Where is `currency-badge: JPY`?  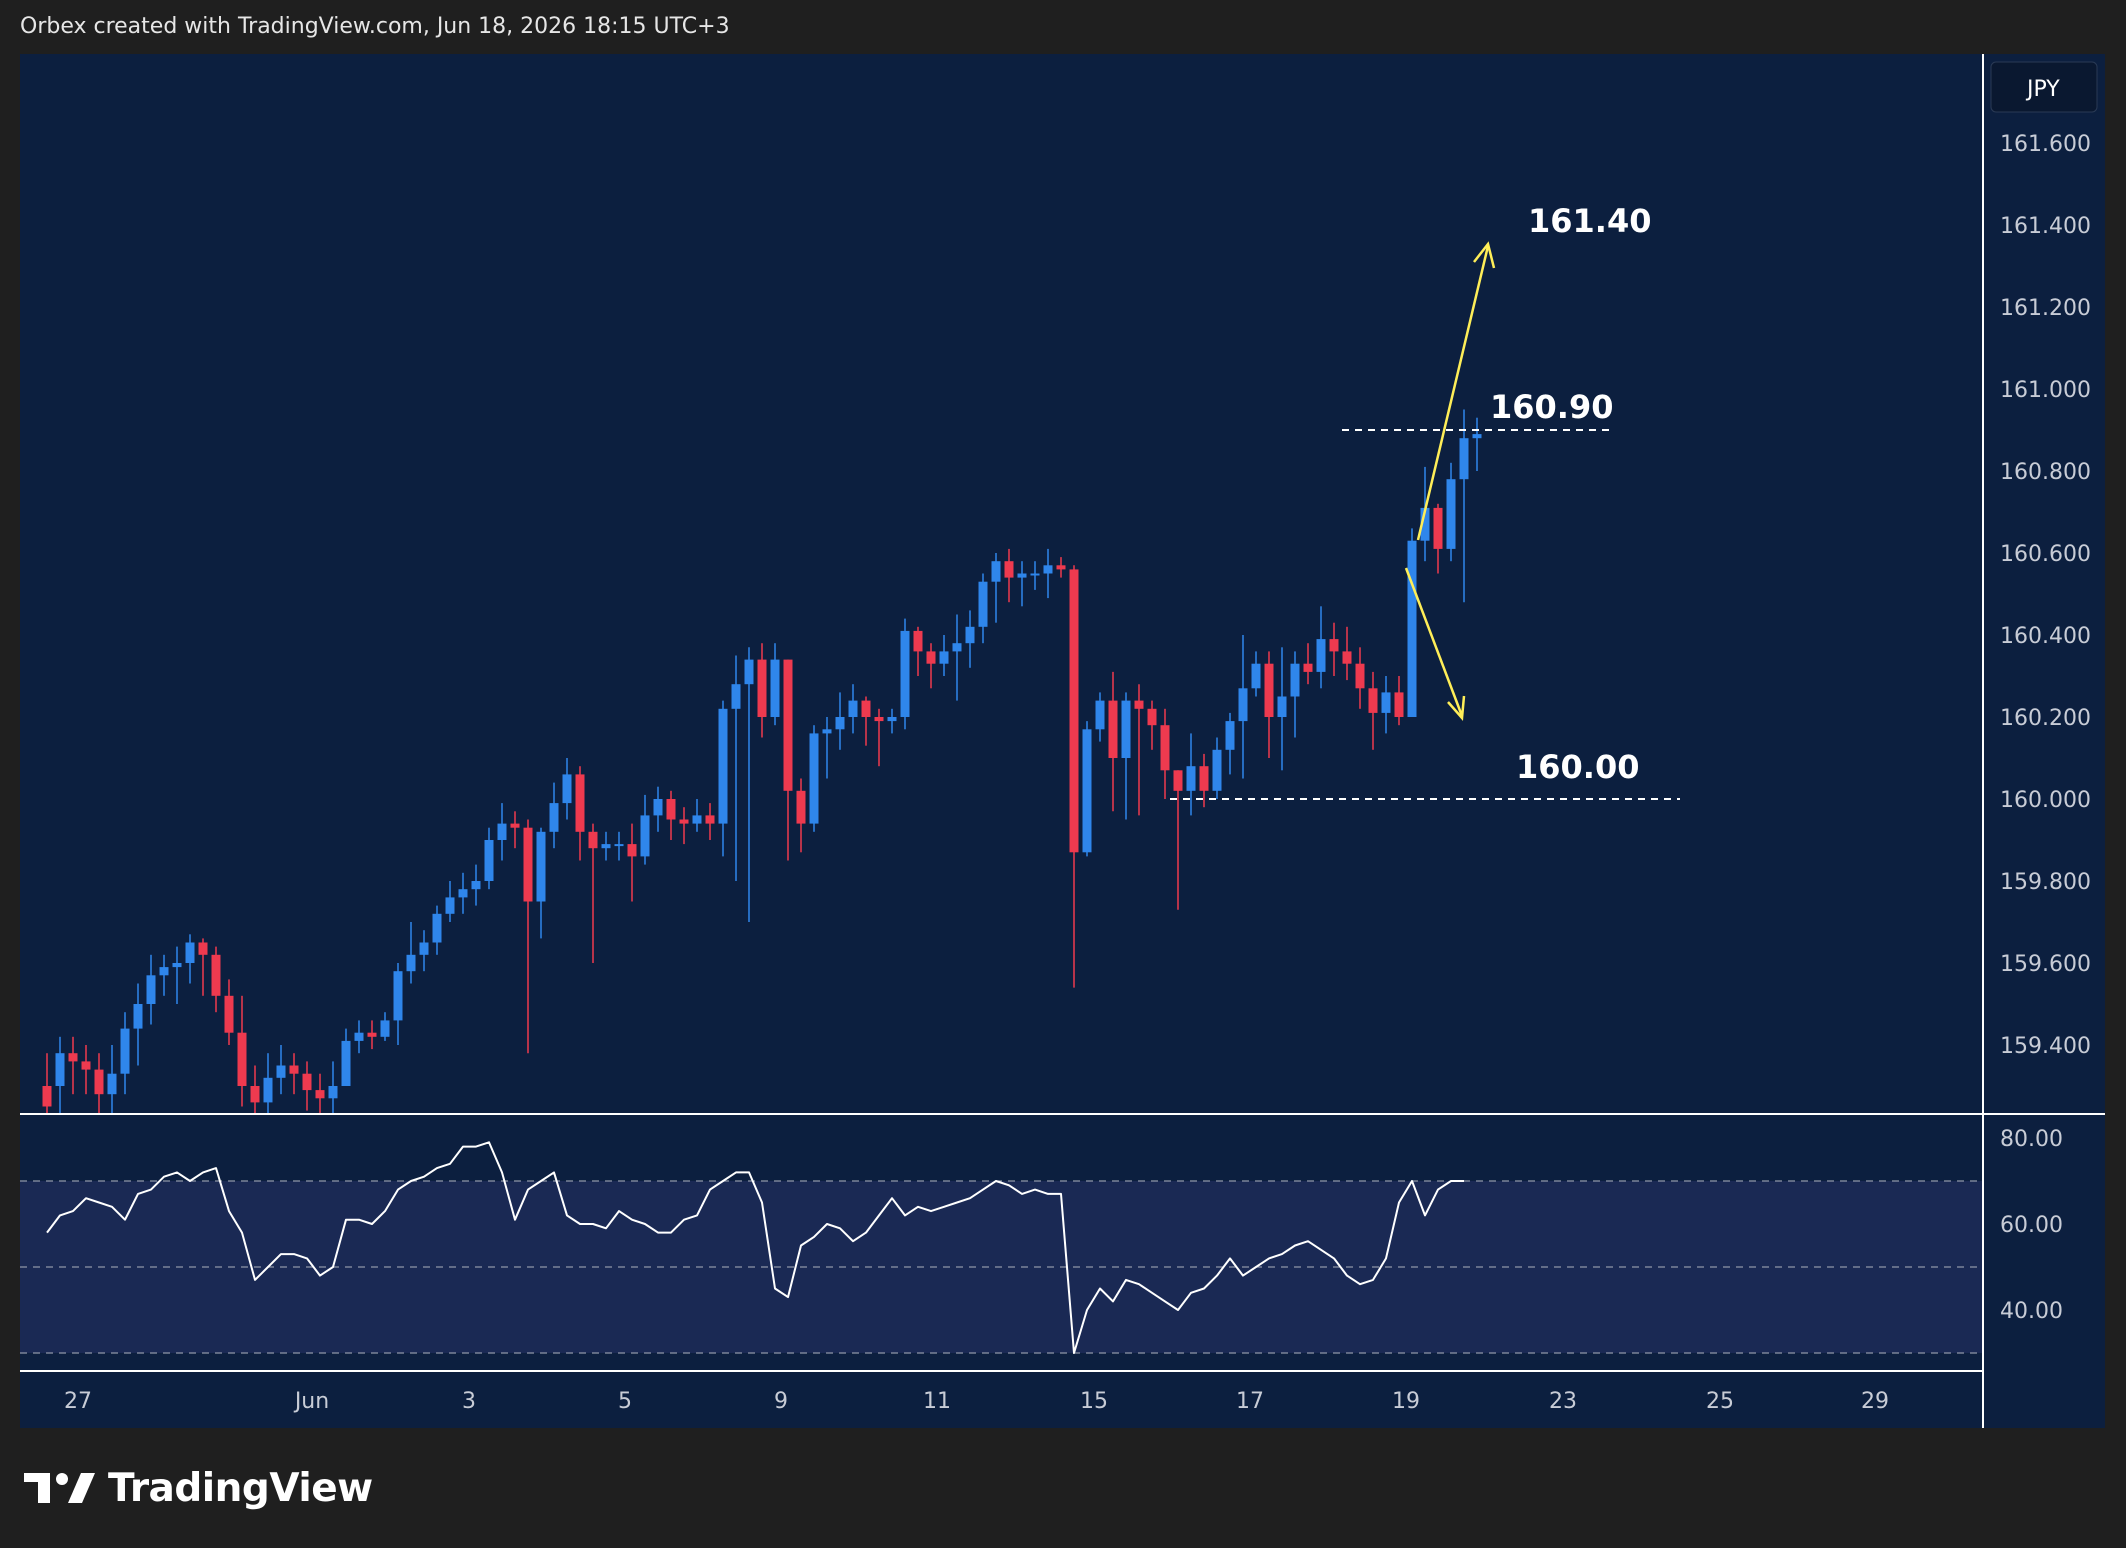 currency-badge: JPY is located at coordinates (2044, 87).